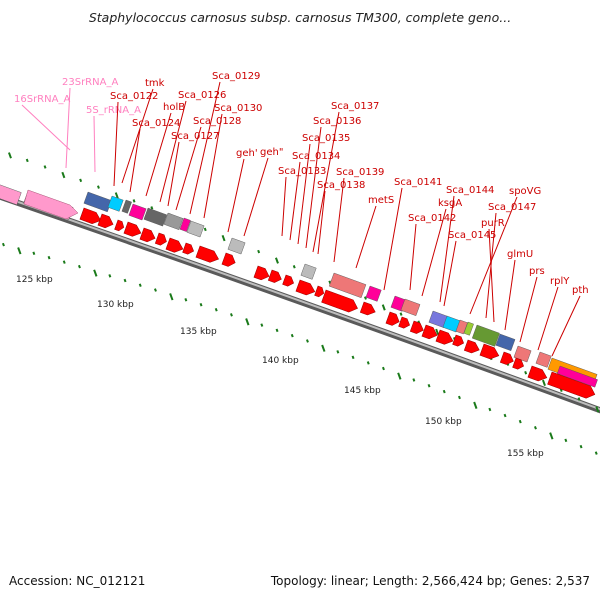 Image resolution: width=600 pixels, height=600 pixels. What do you see at coordinates (525, 454) in the screenshot?
I see `scale-label: 155 kbp` at bounding box center [525, 454].